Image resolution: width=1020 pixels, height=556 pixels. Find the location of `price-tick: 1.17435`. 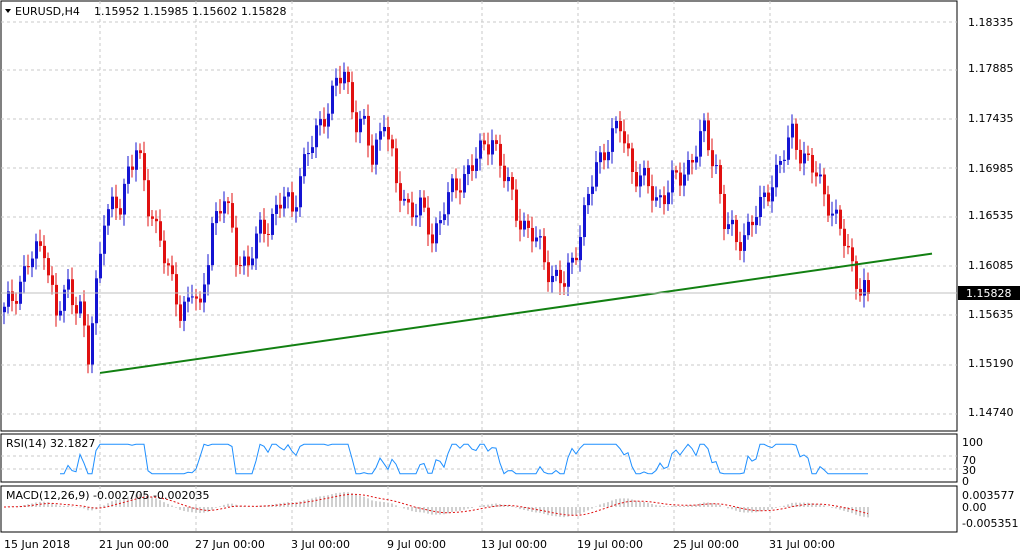

price-tick: 1.17435 is located at coordinates (991, 118).